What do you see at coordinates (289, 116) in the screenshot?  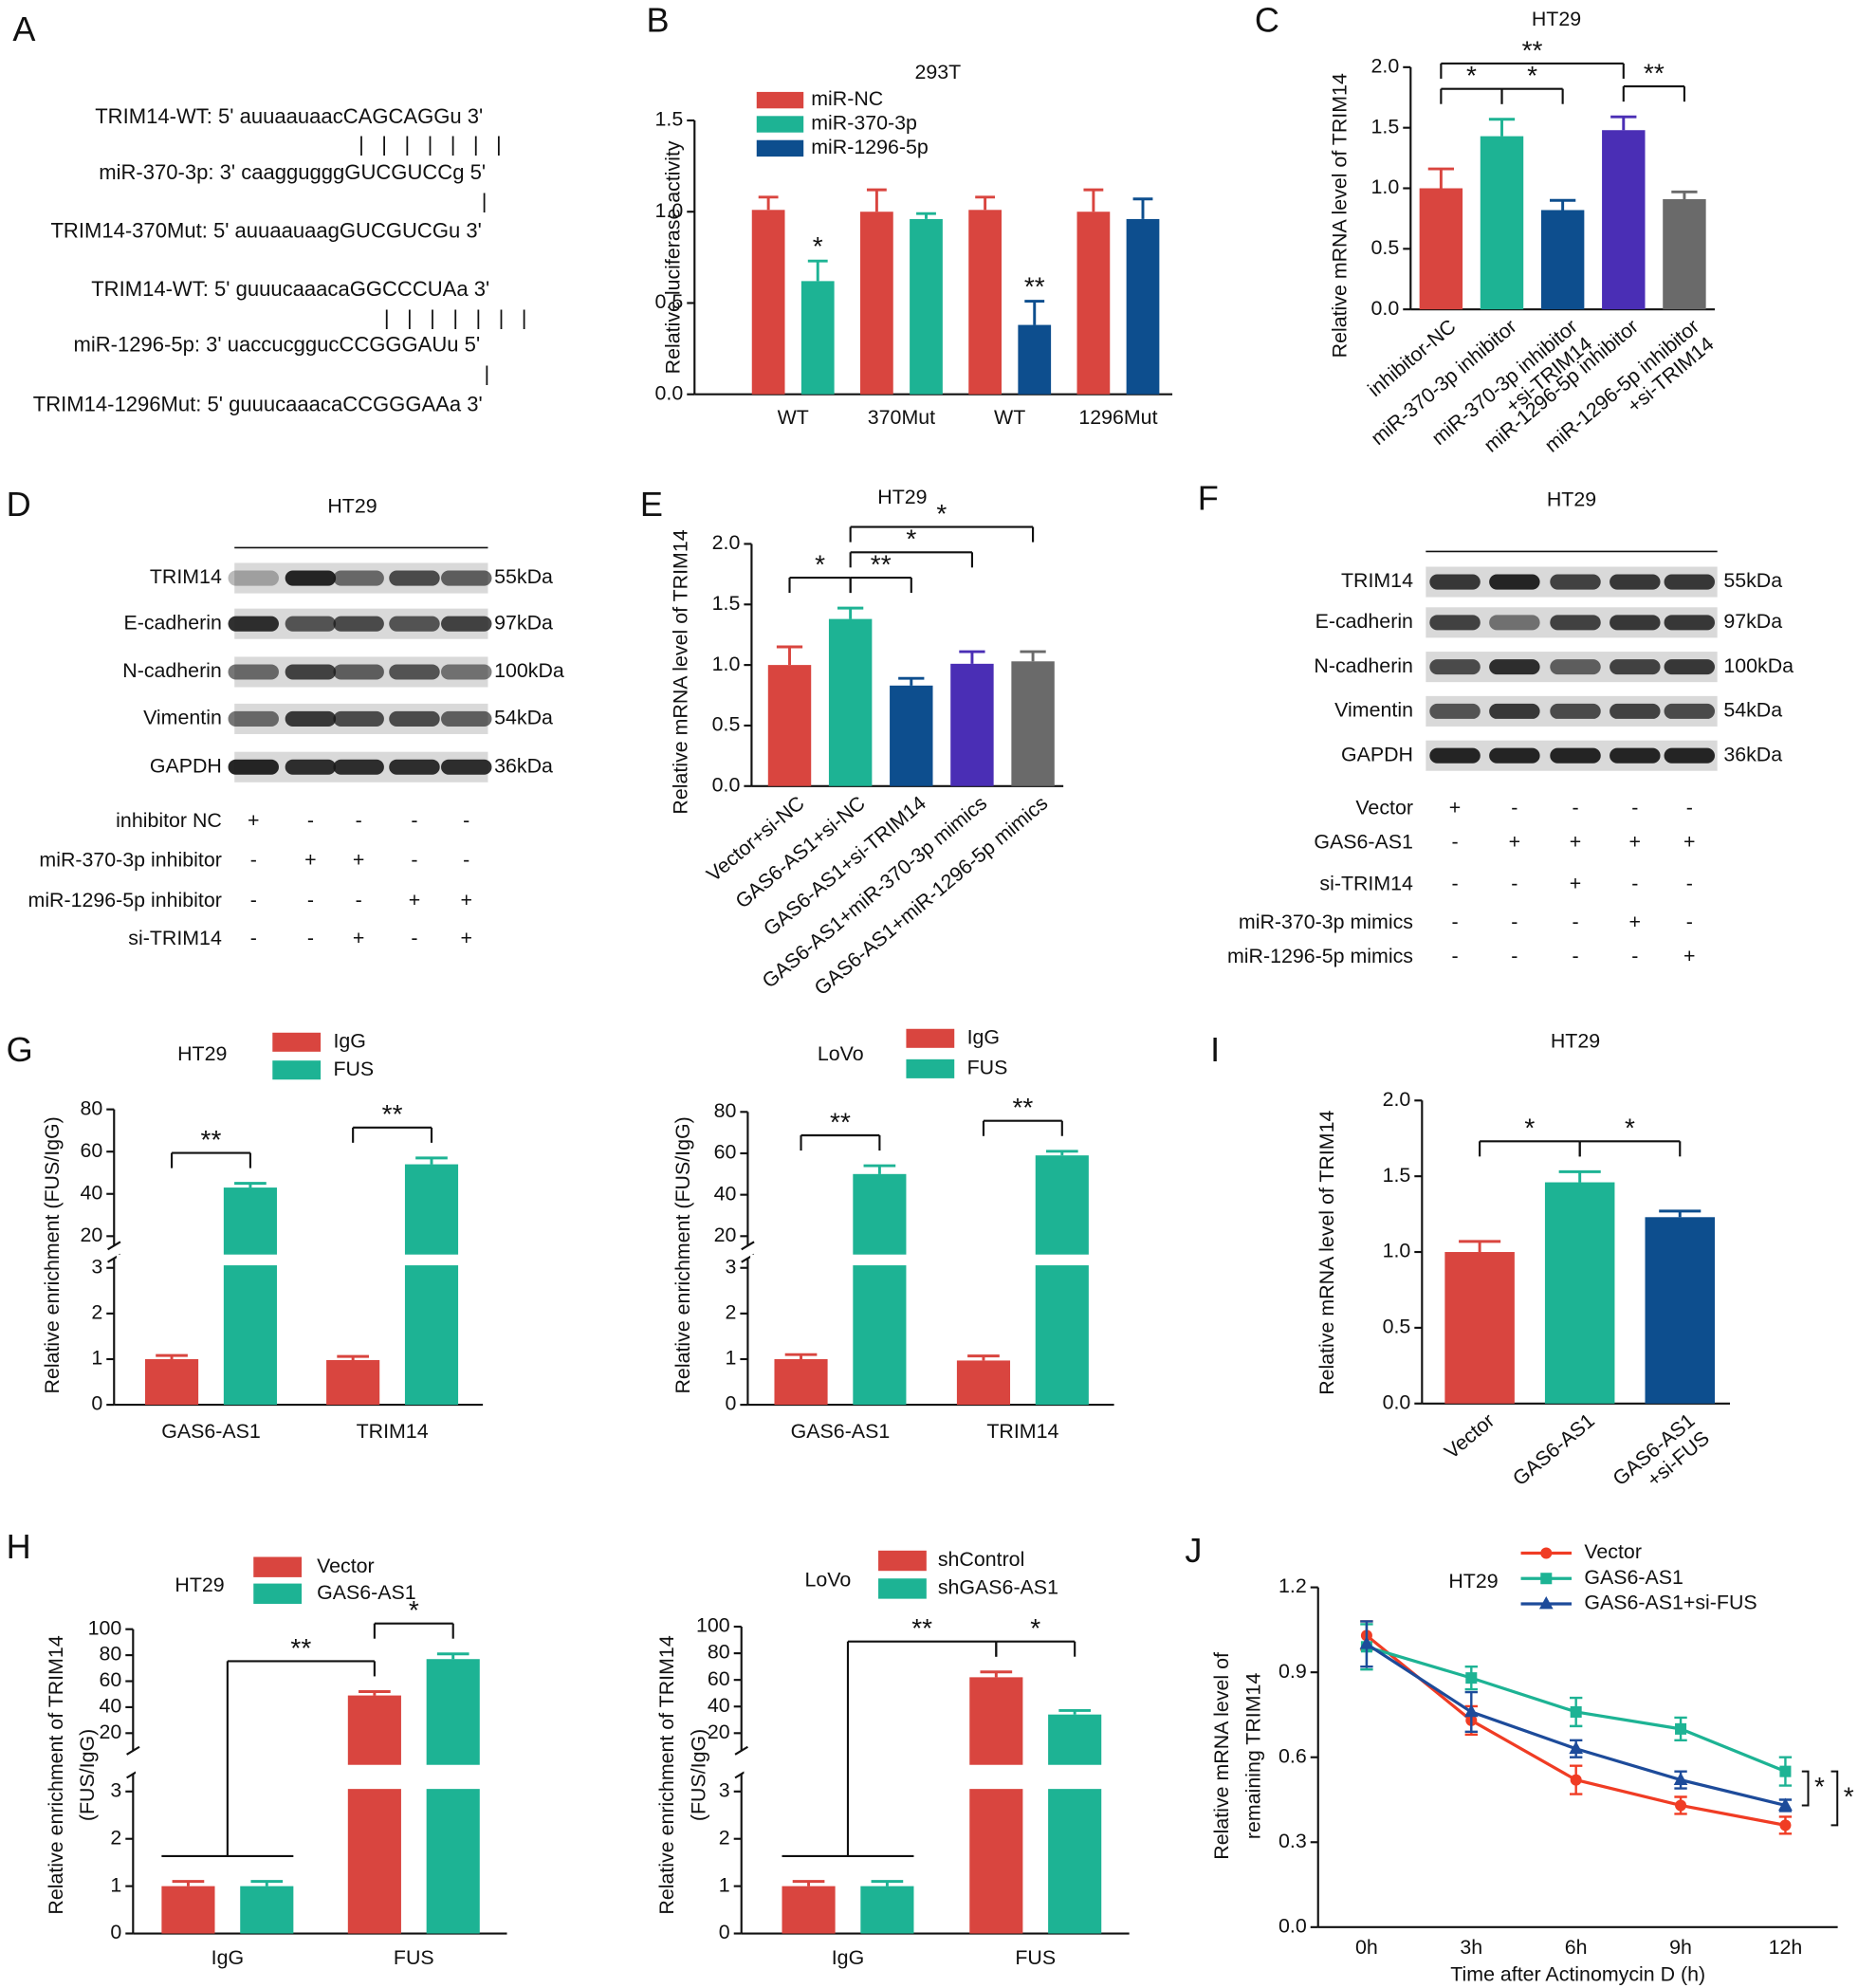 I see `sequence-line: TRIM14-WT: 5' auuaauaacCAGCAGGu 3'` at bounding box center [289, 116].